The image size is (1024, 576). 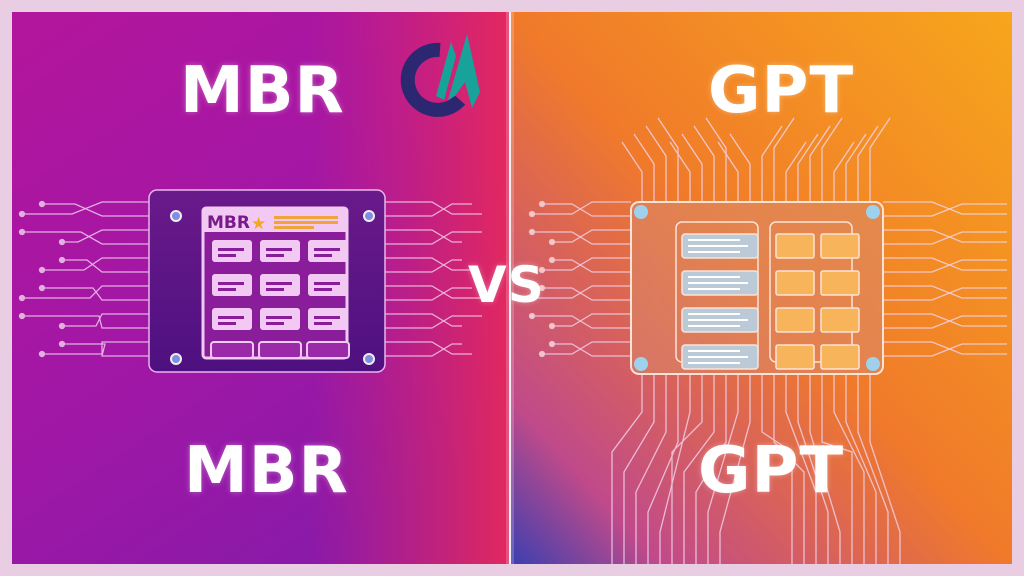 What do you see at coordinates (781, 91) in the screenshot?
I see `gpt-title-top: GPT` at bounding box center [781, 91].